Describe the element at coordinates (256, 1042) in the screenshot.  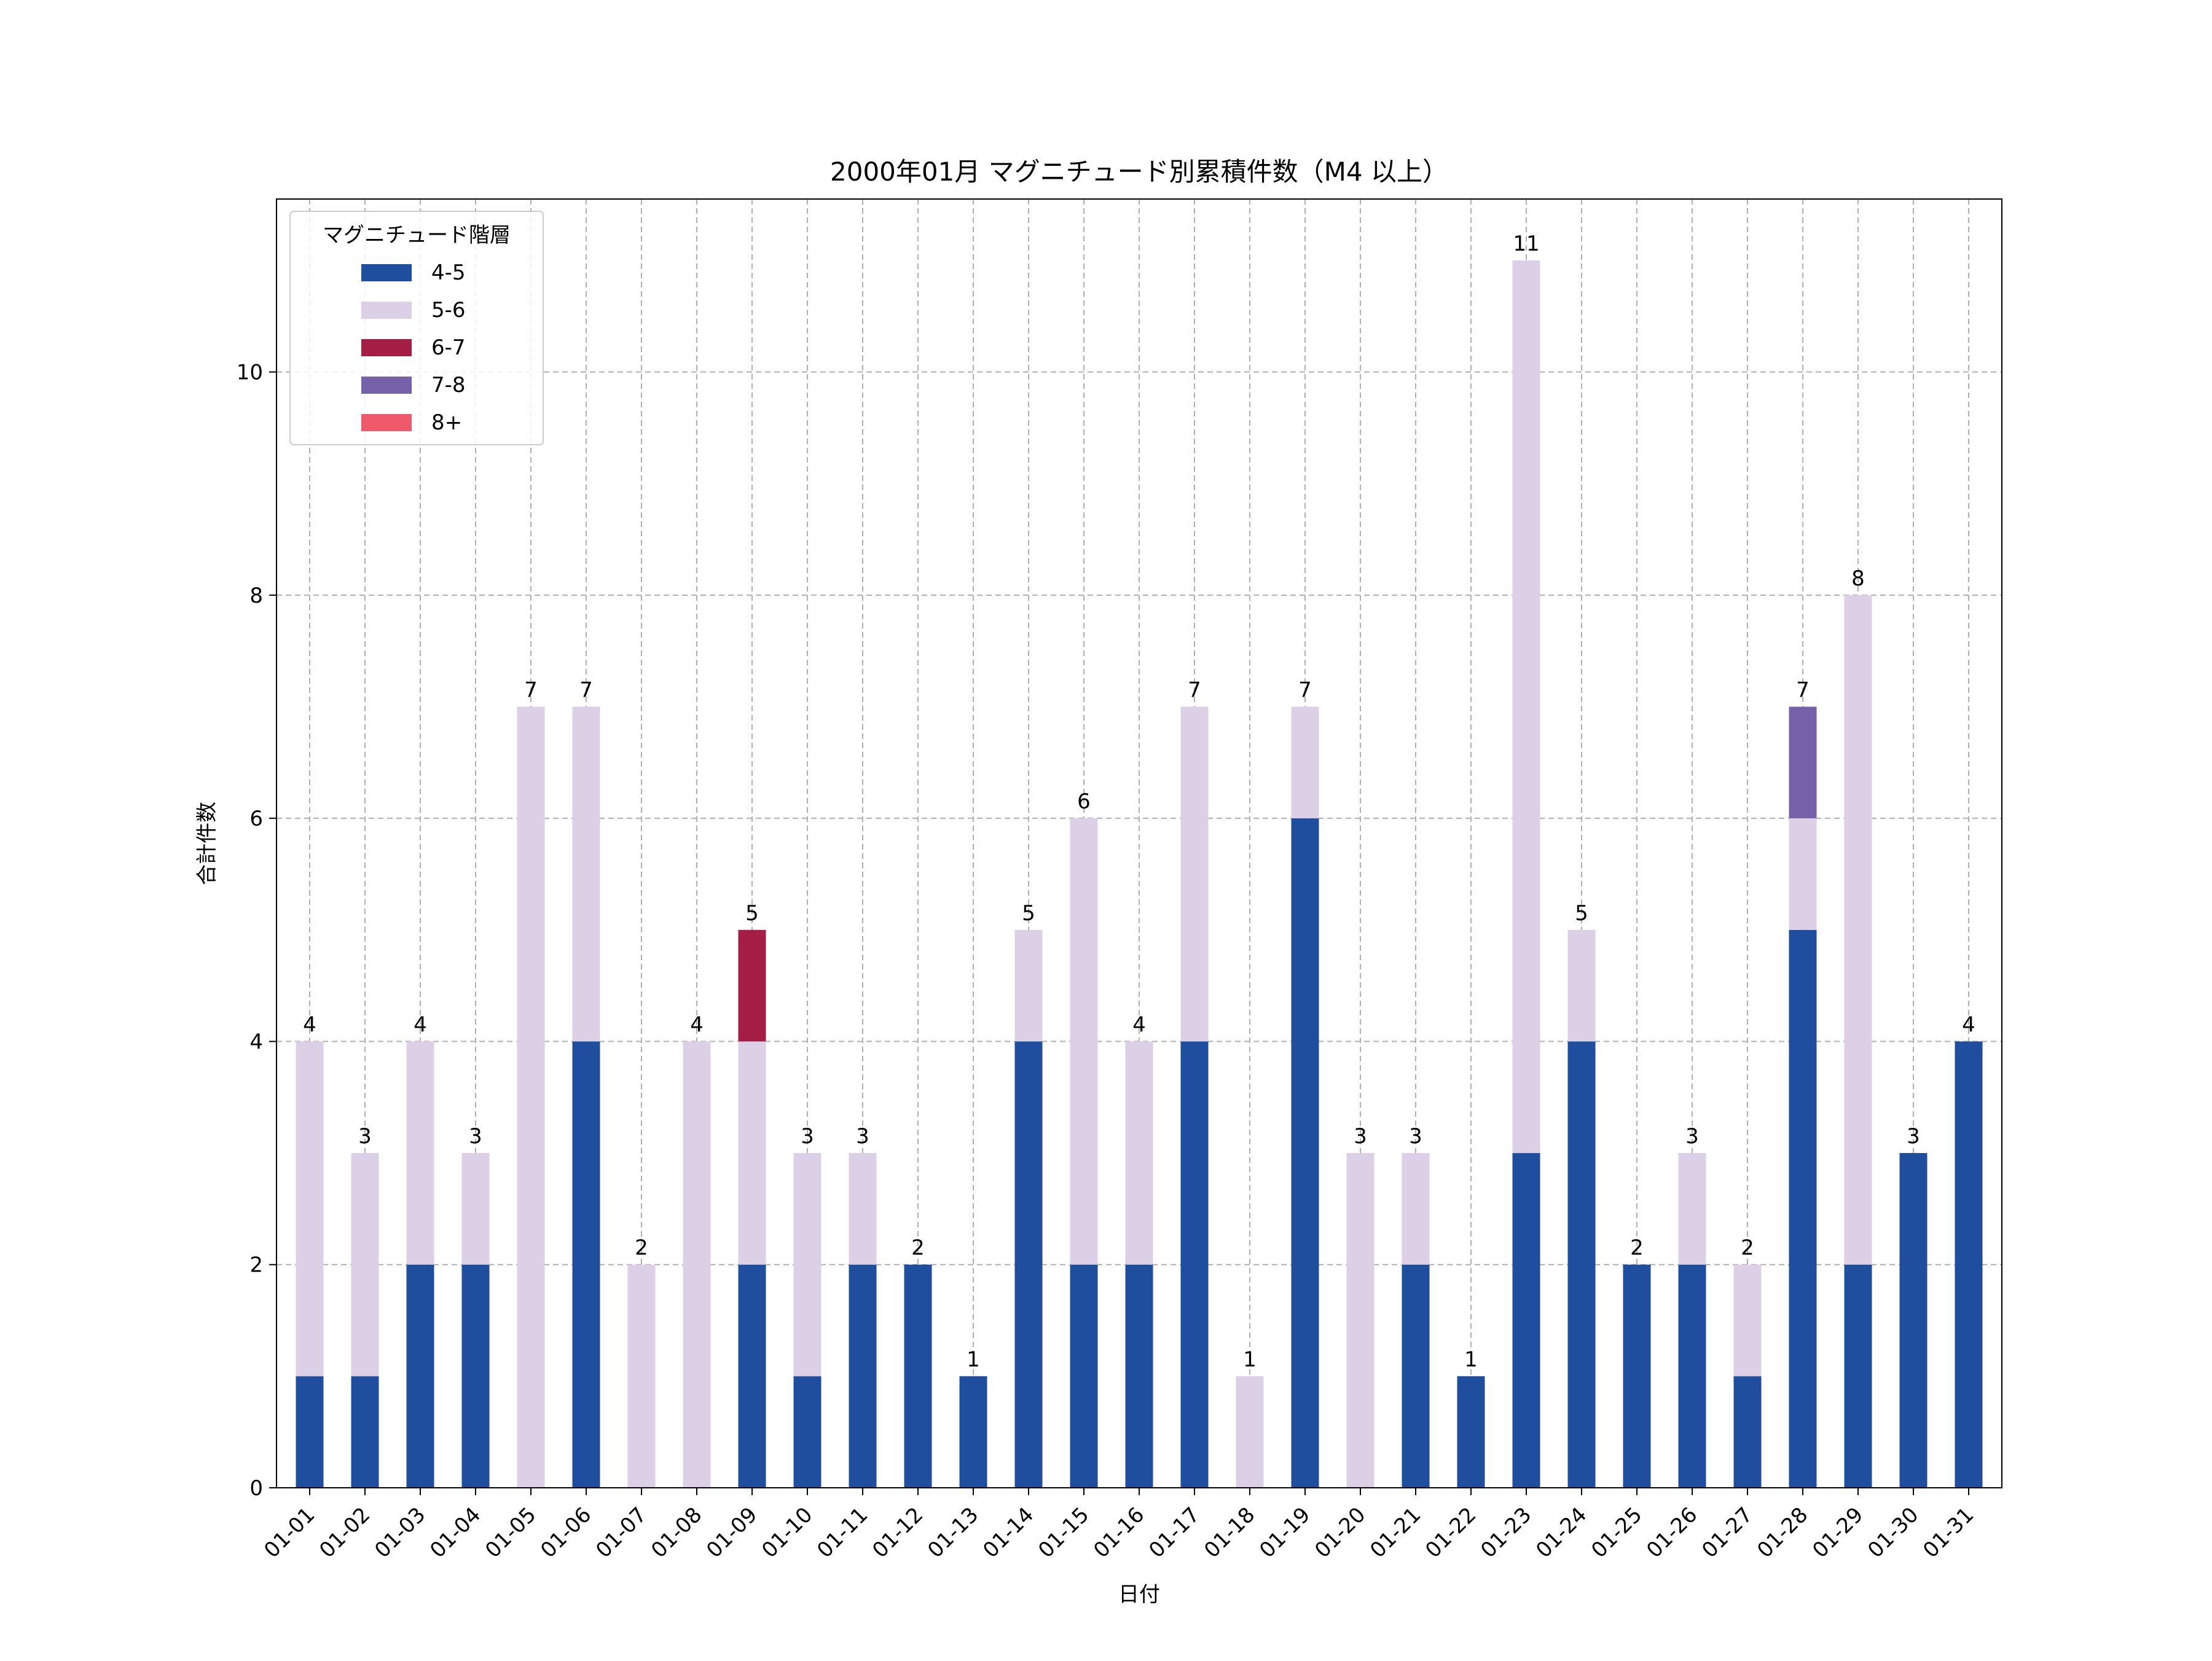
I see `y-tick-label: 4` at that location.